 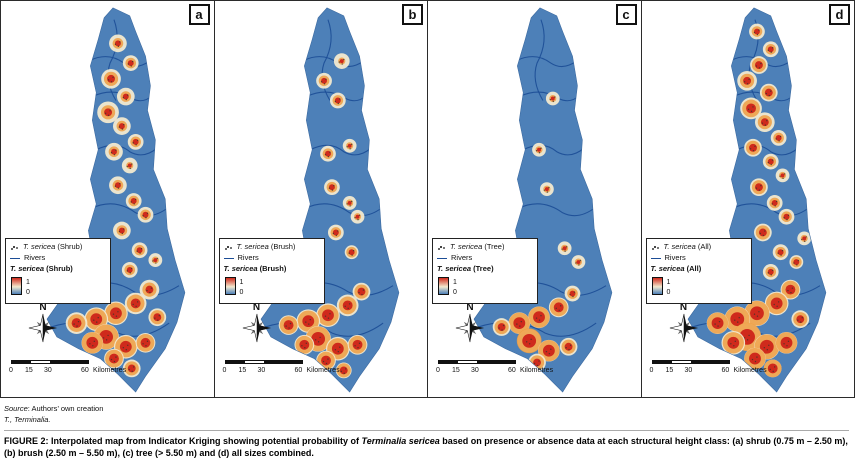 I want to click on legend-points-label: T. sericea (Tree), so click(x=477, y=247).